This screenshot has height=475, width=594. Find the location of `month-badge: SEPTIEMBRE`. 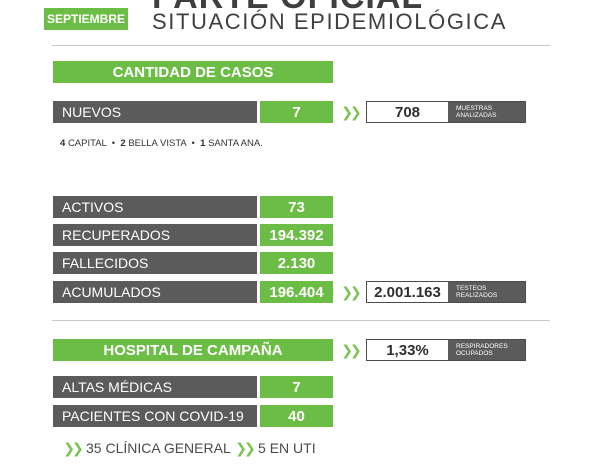

month-badge: SEPTIEMBRE is located at coordinates (86, 17).